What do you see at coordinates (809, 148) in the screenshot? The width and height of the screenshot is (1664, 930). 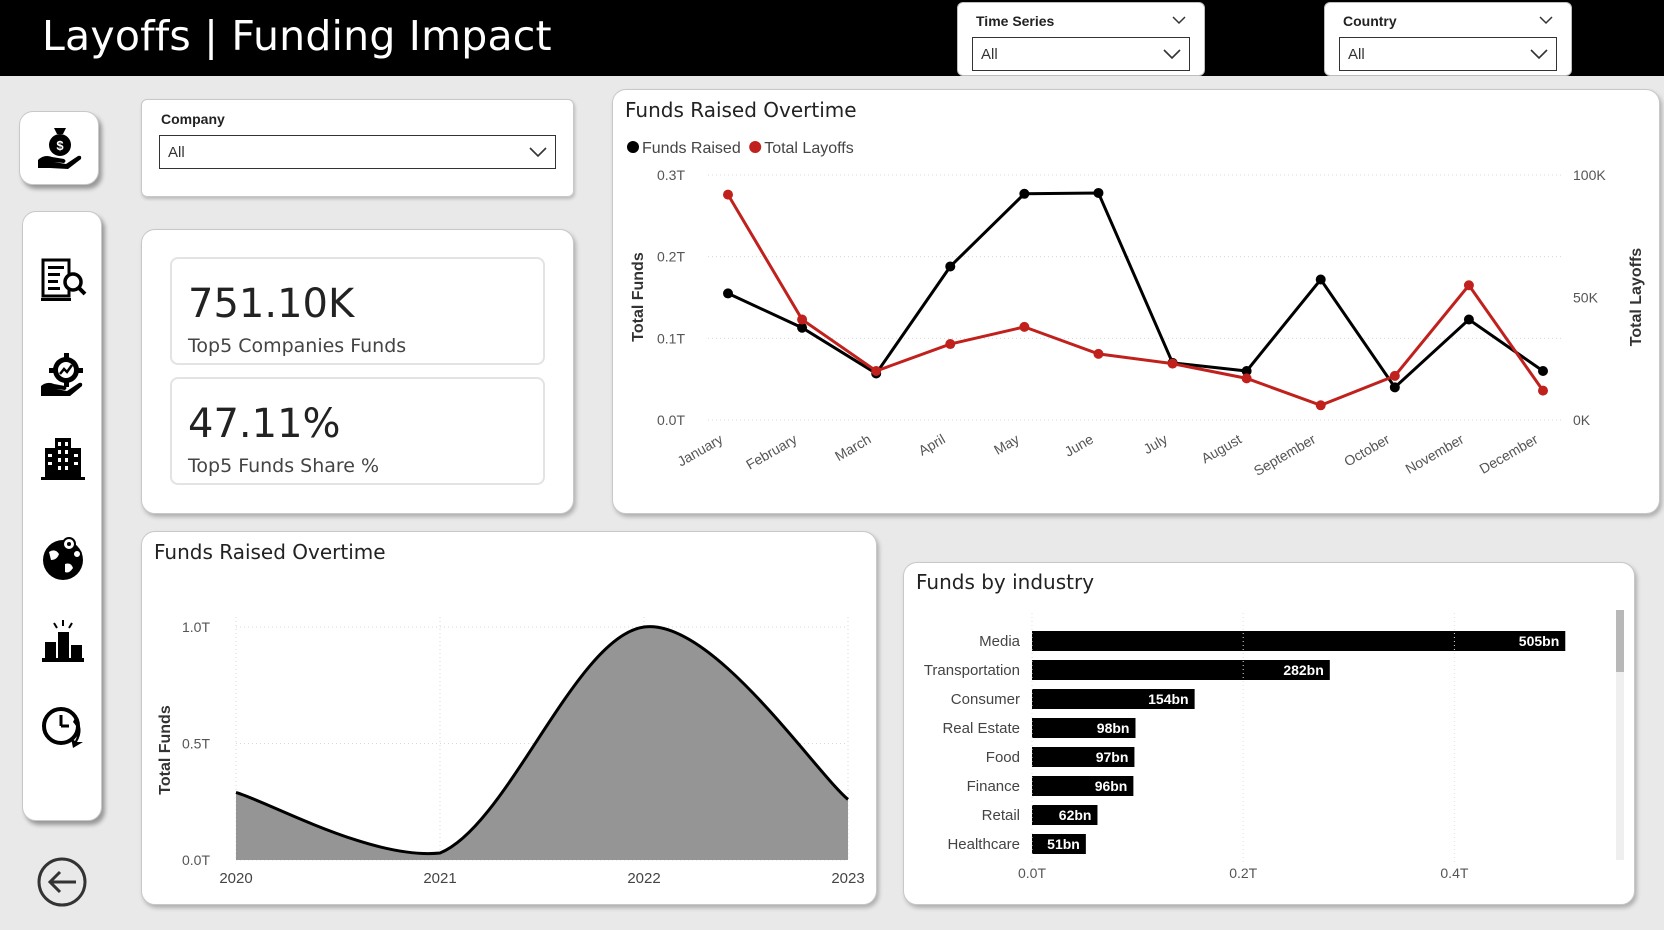 I see `legend-label: Total Layoffs` at bounding box center [809, 148].